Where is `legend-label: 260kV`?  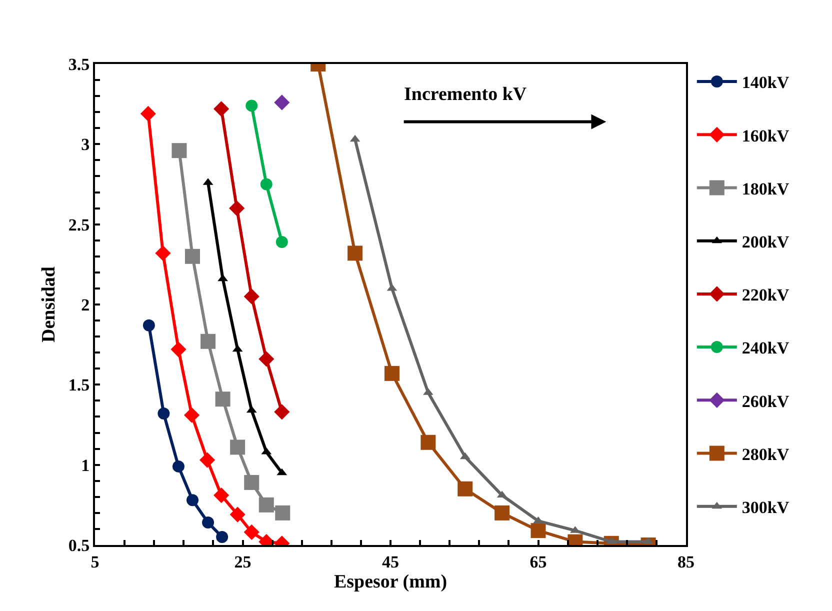 legend-label: 260kV is located at coordinates (766, 401).